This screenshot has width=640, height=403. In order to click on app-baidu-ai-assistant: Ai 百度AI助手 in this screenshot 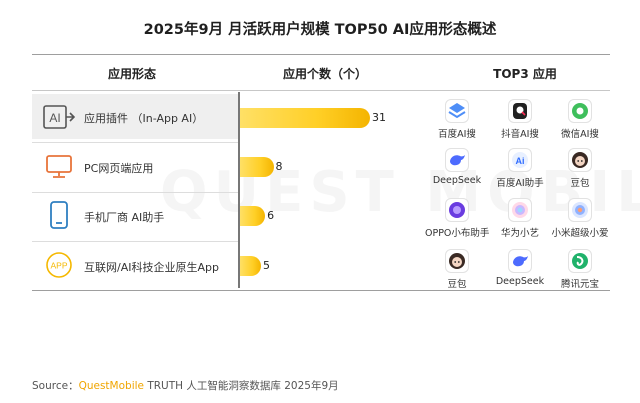, I will do `click(520, 168)`.